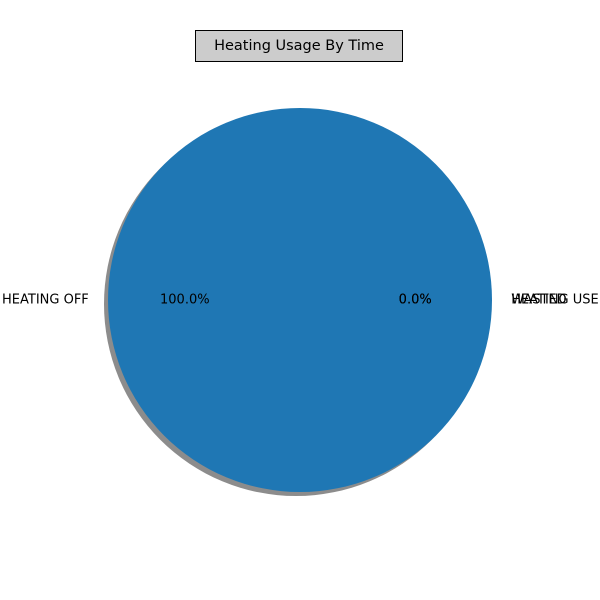  I want to click on pct-label-wasted: 0.0%, so click(415, 300).